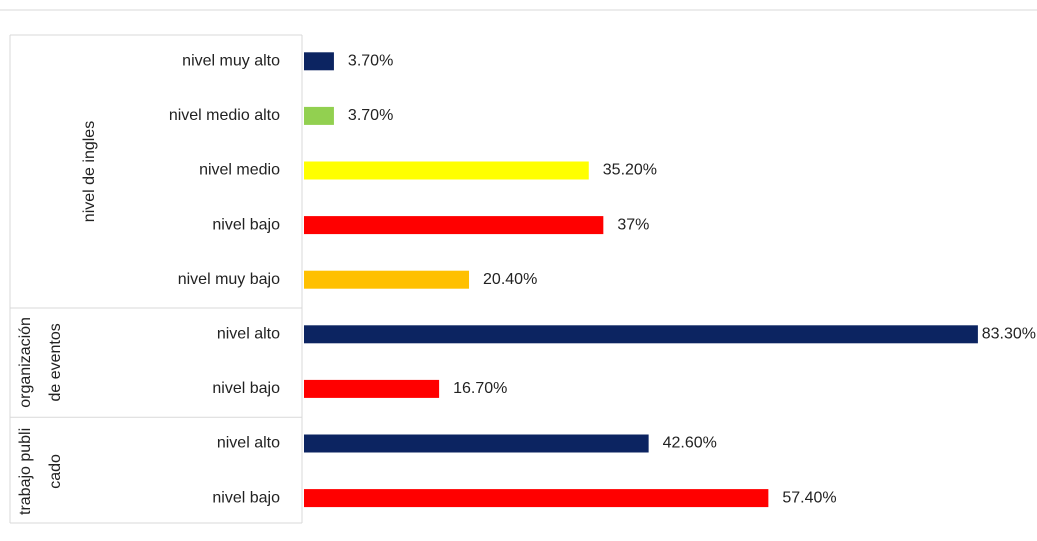 Image resolution: width=1037 pixels, height=541 pixels. I want to click on value-label: 42.60%, so click(690, 443).